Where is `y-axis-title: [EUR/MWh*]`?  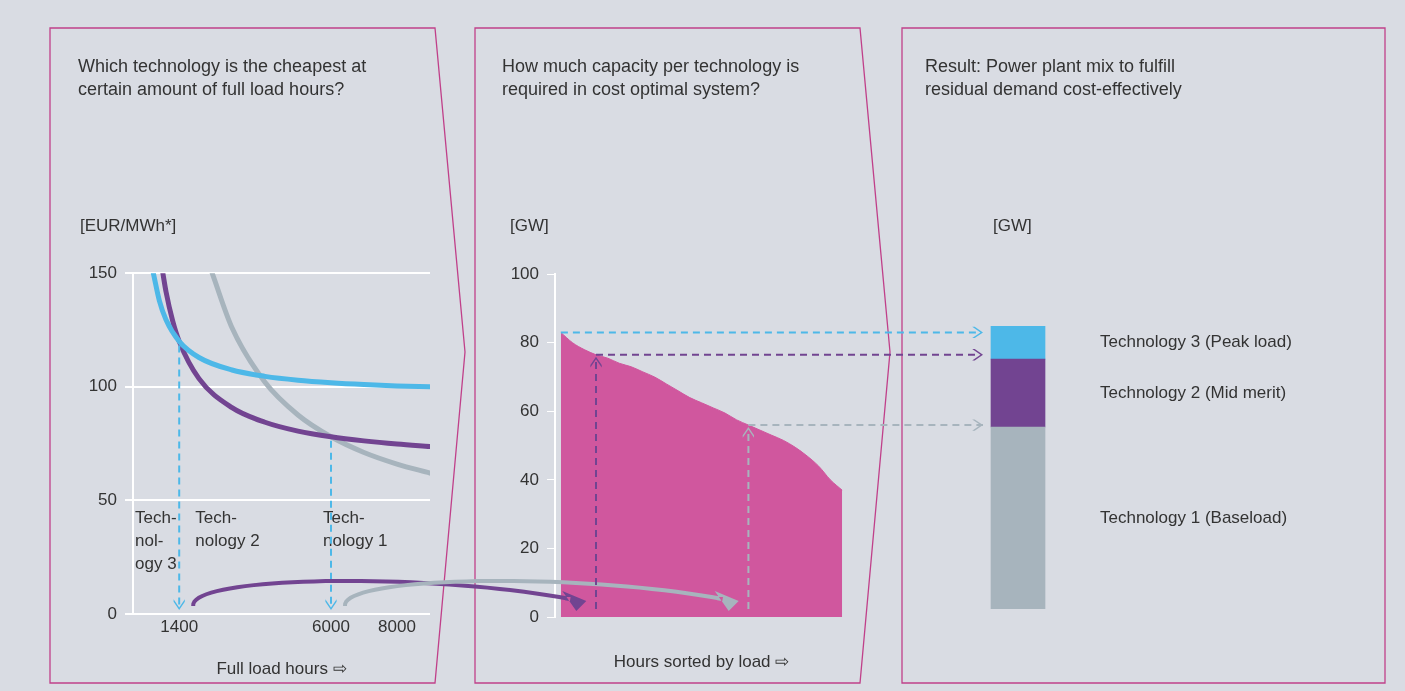
y-axis-title: [EUR/MWh*] is located at coordinates (128, 226).